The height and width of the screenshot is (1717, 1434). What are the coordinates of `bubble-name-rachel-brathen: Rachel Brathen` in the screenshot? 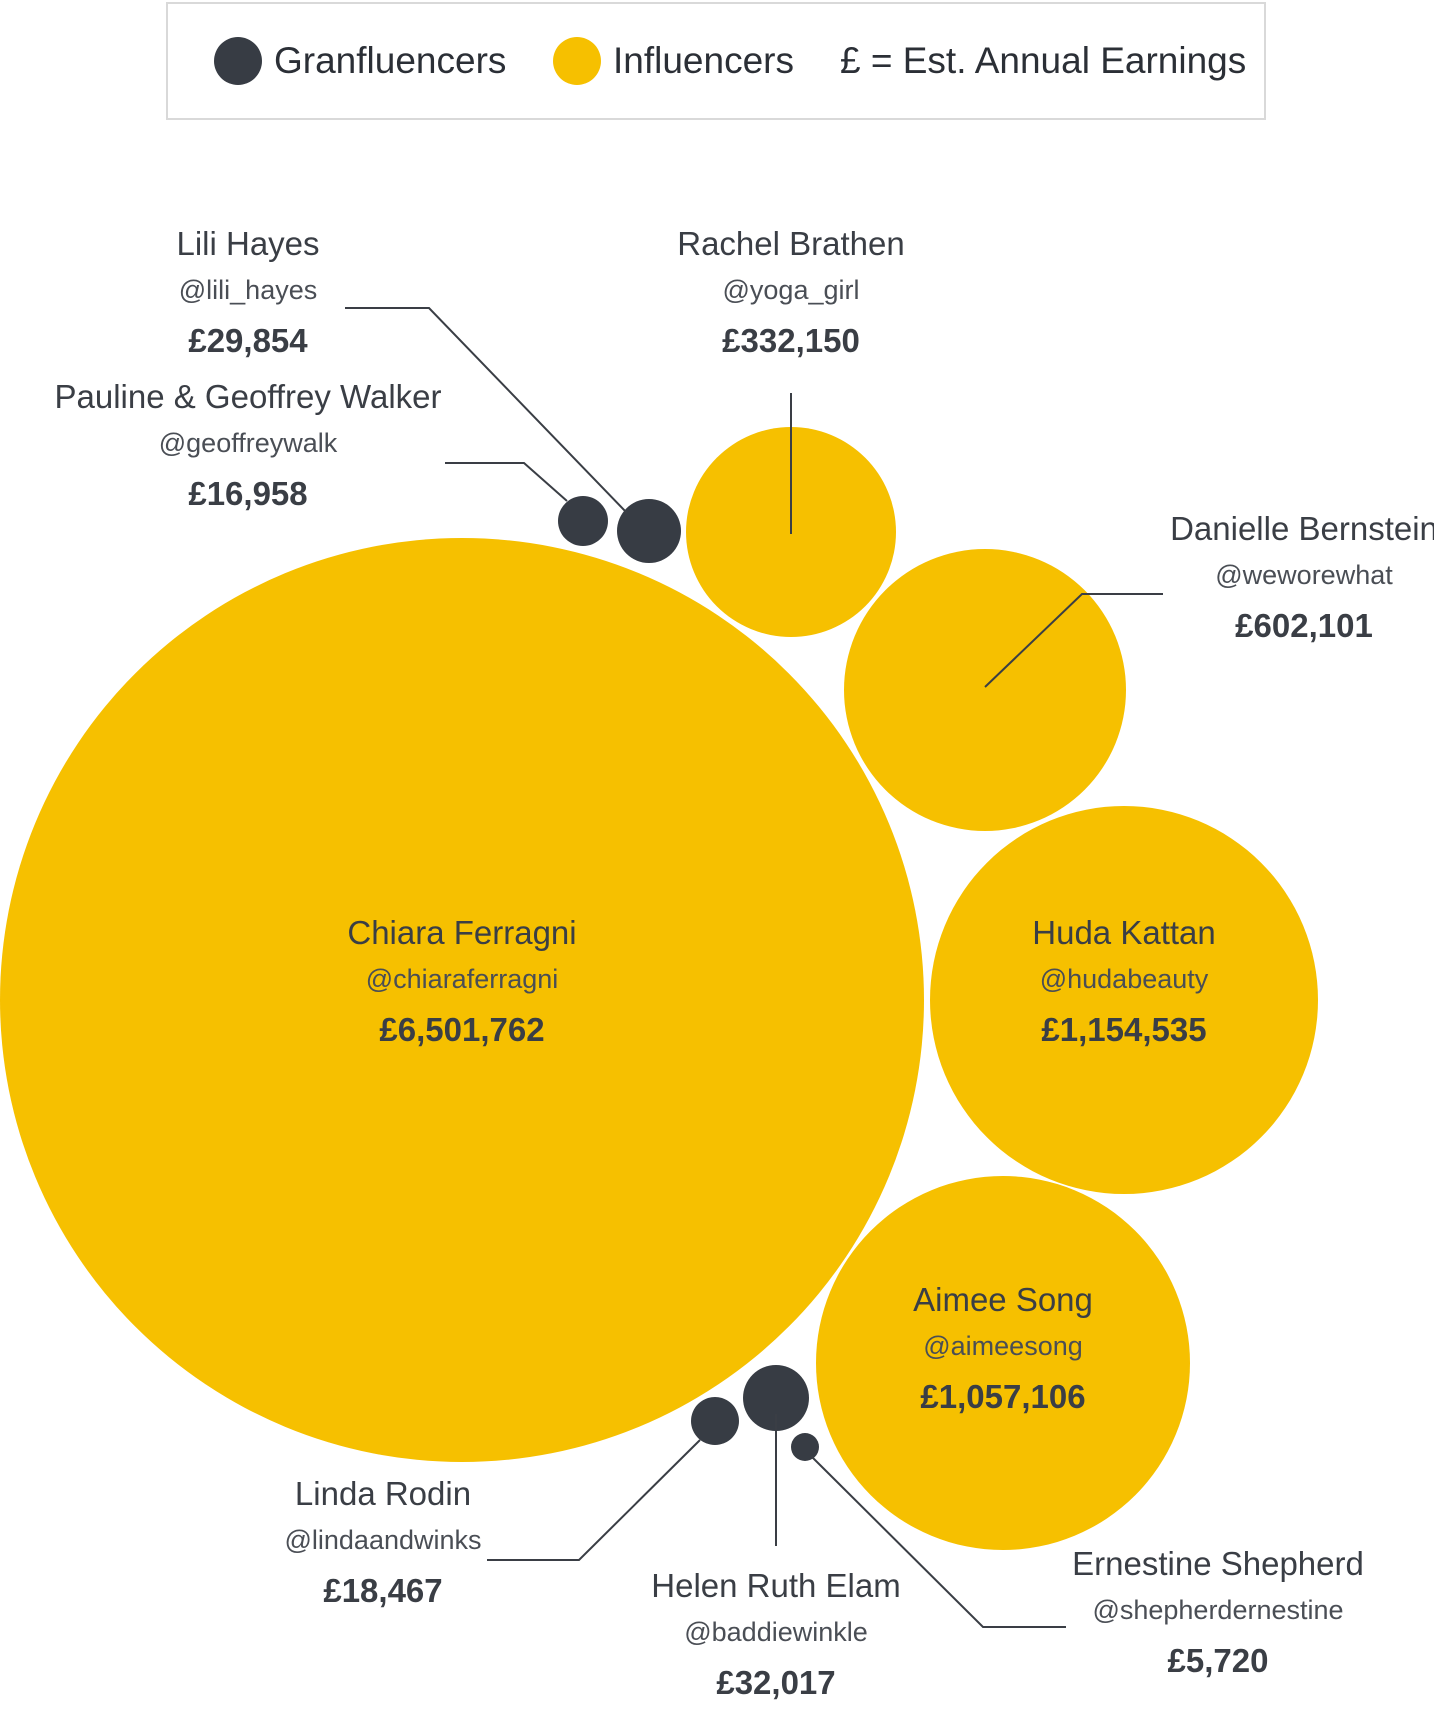 It's located at (790, 243).